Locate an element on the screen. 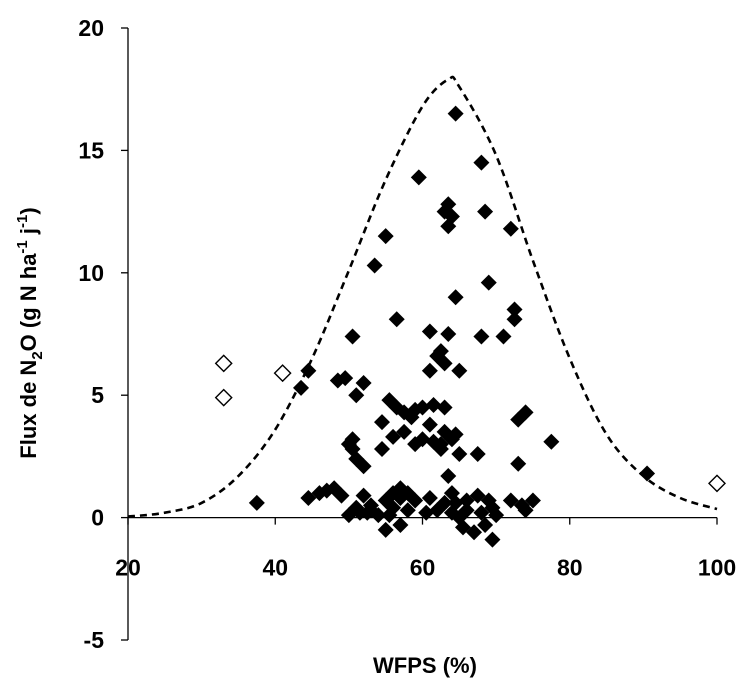 The height and width of the screenshot is (682, 746). y-tick-label: -5 is located at coordinates (94, 640).